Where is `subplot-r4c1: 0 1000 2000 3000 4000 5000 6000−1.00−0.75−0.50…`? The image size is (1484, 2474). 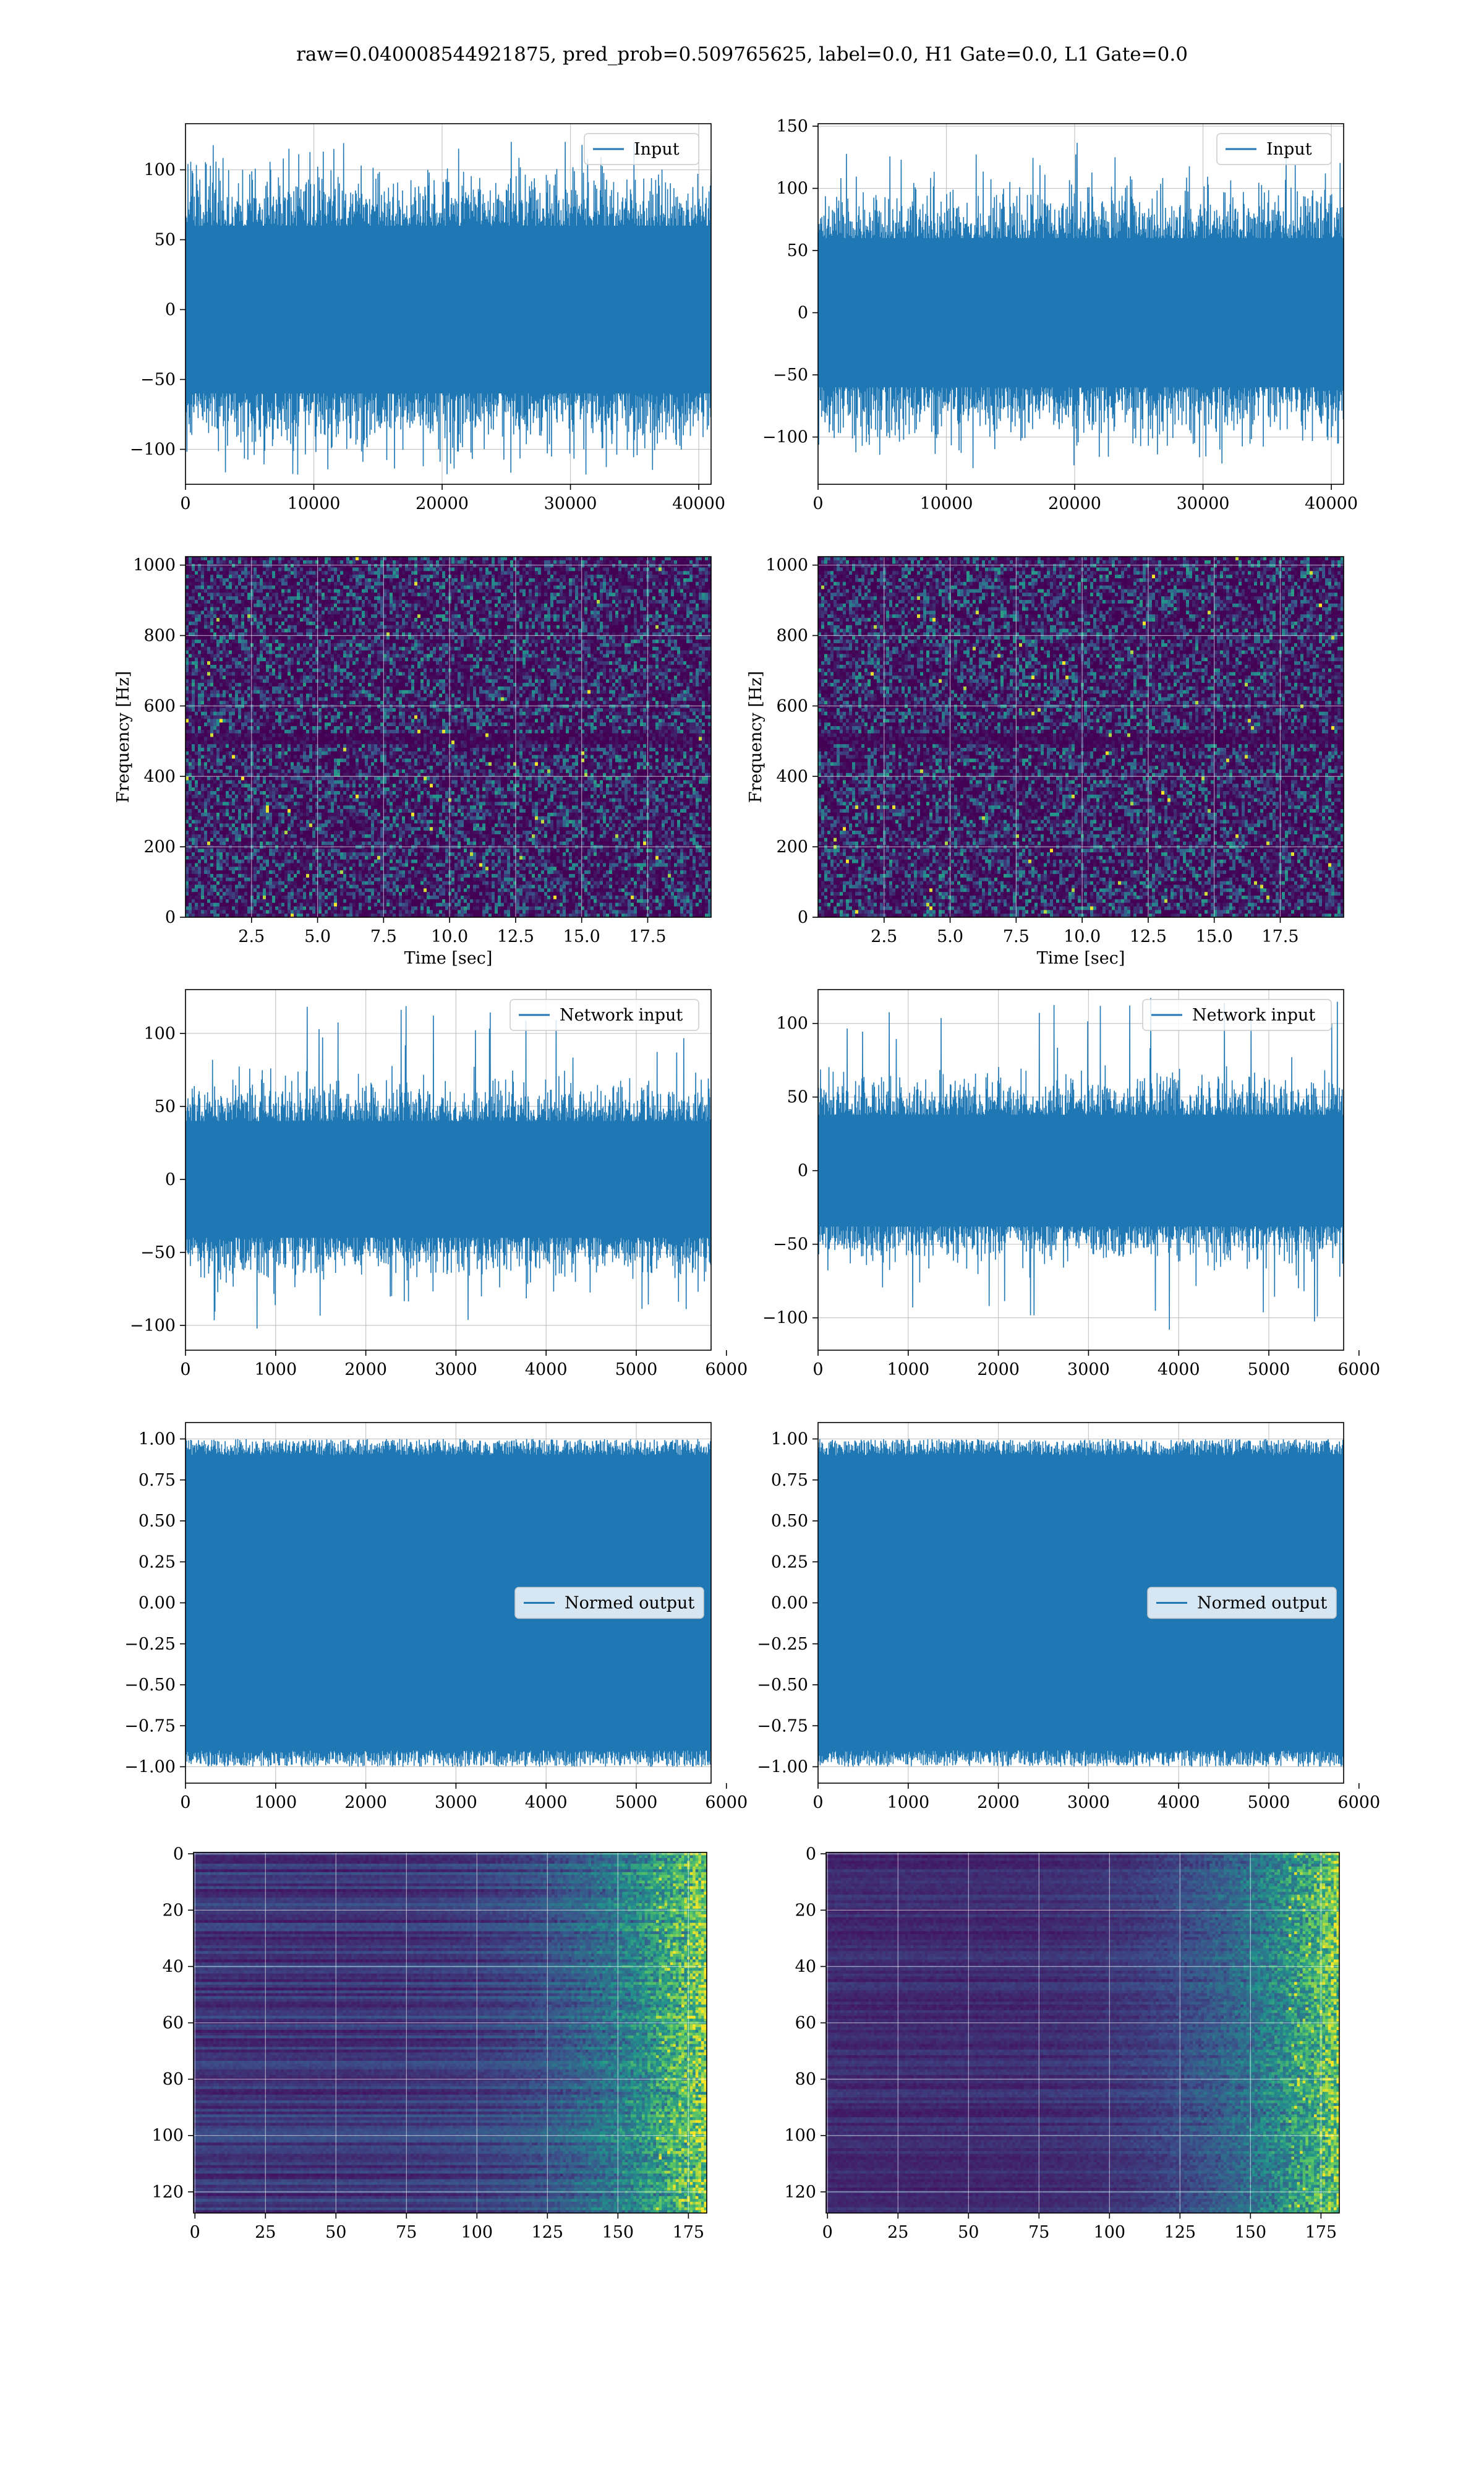
subplot-r4c1: 0 1000 2000 3000 4000 5000 6000−1.00−0.75−0.50… is located at coordinates (436, 1617).